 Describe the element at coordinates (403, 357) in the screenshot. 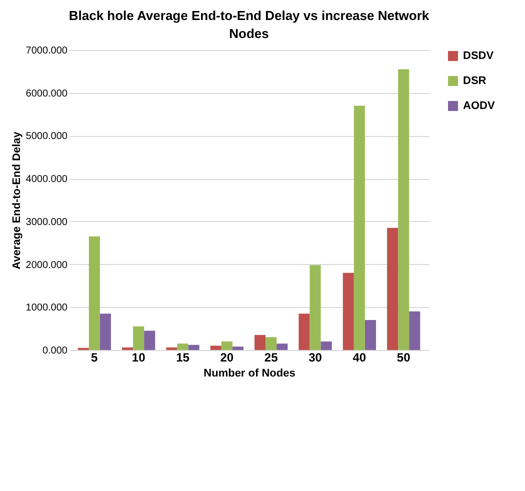

I see `x-tick-label: 50` at that location.